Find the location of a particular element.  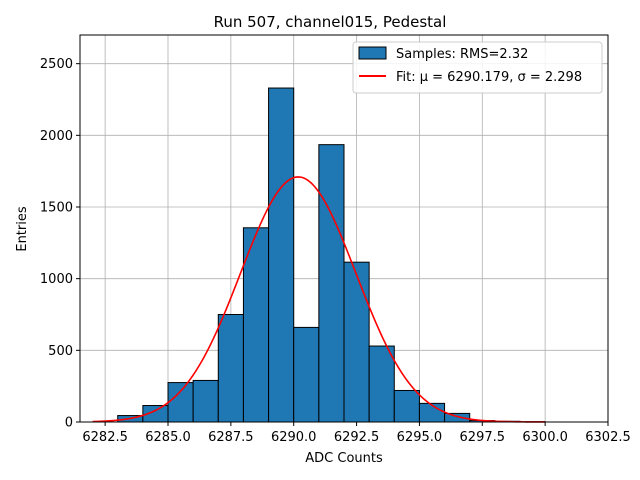

legend-box is located at coordinates (477, 67).